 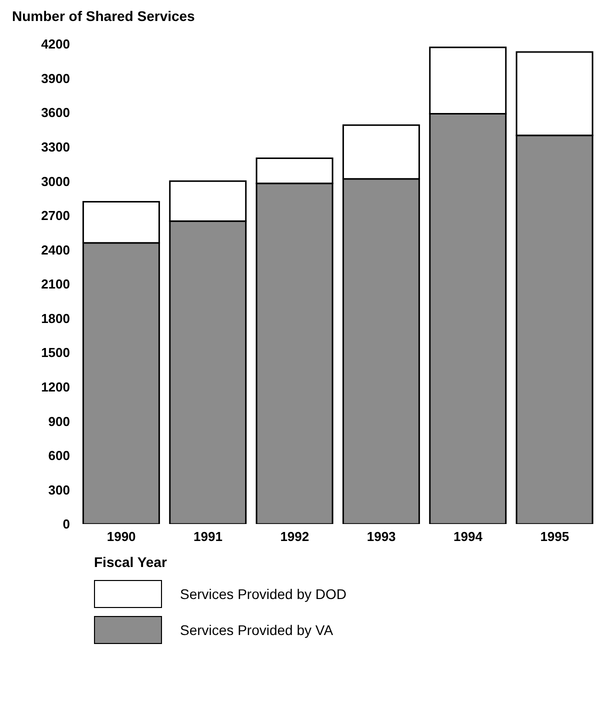 I want to click on x-tick-label: 1994, so click(x=469, y=536).